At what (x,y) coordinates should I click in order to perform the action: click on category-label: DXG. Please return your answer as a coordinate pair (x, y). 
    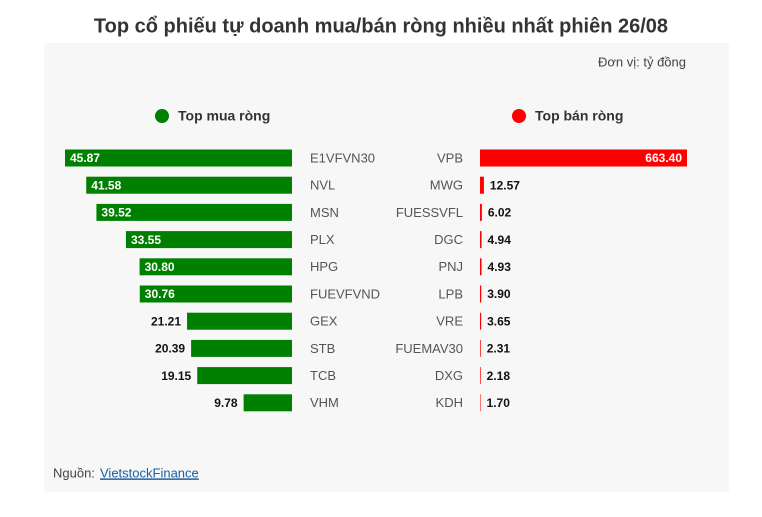
    Looking at the image, I should click on (449, 375).